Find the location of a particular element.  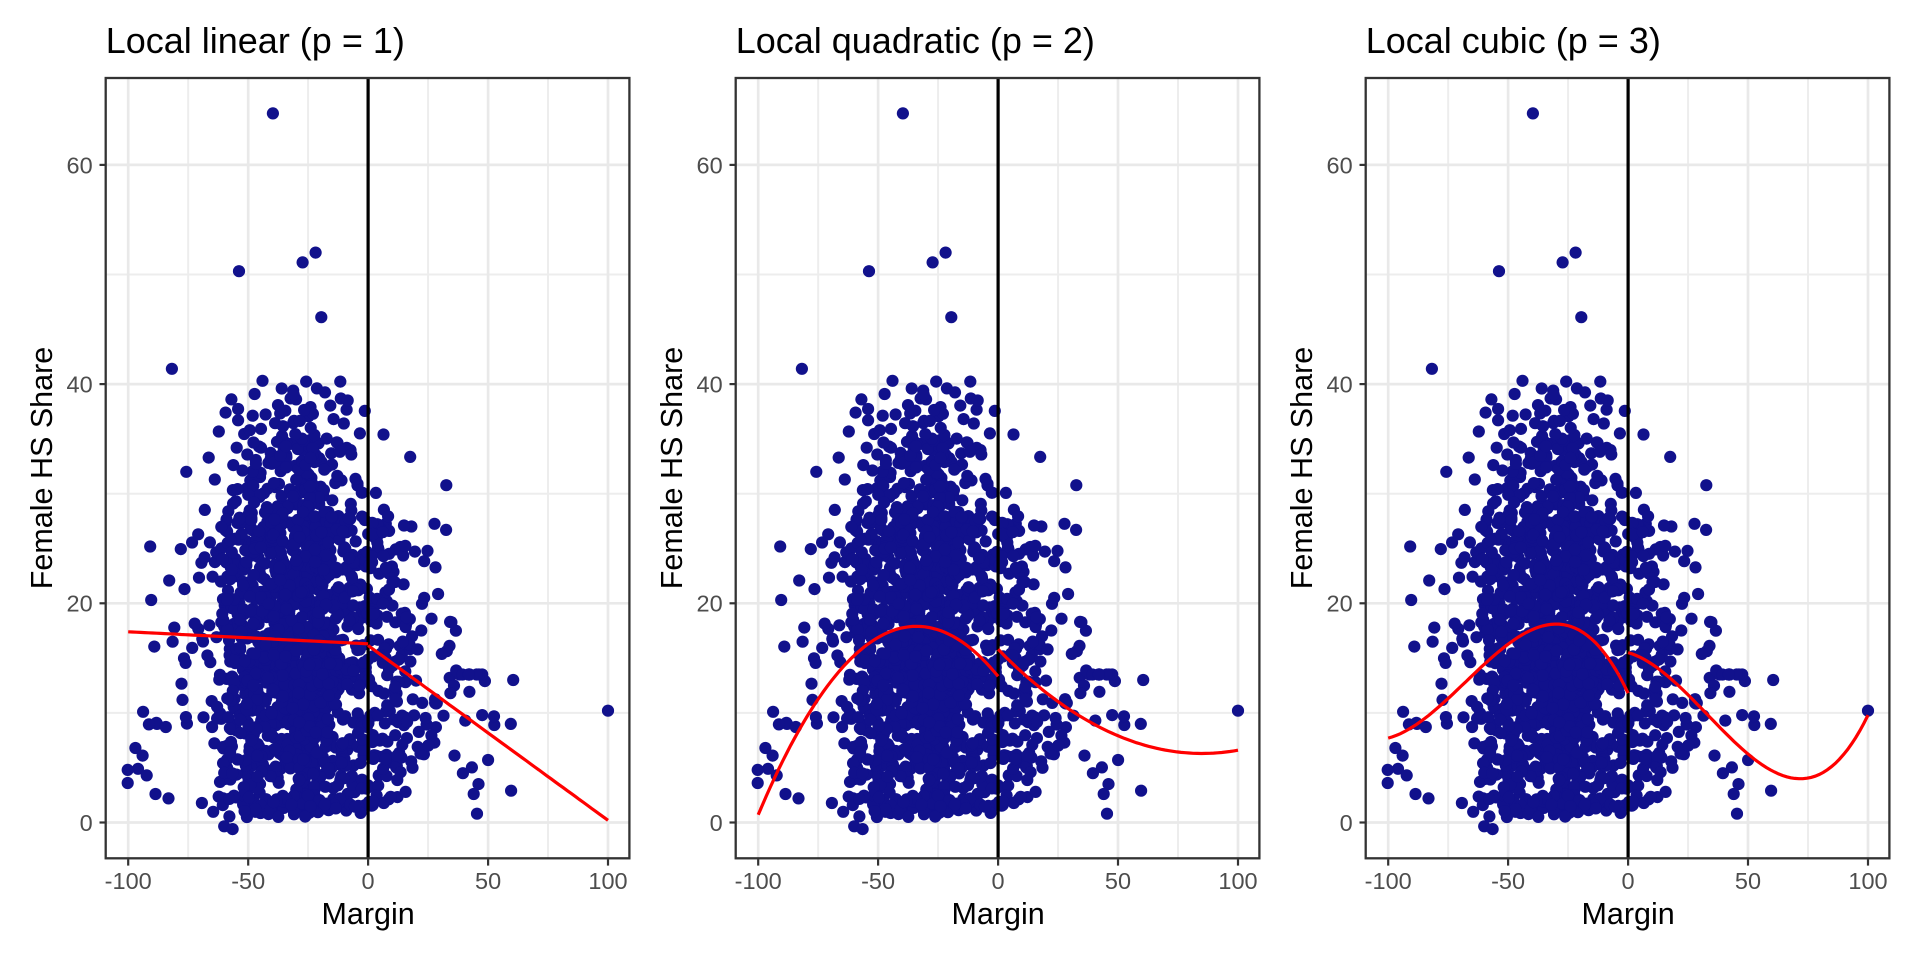

svg-text: Local linear (p = 1) is located at coordinates (255, 40).